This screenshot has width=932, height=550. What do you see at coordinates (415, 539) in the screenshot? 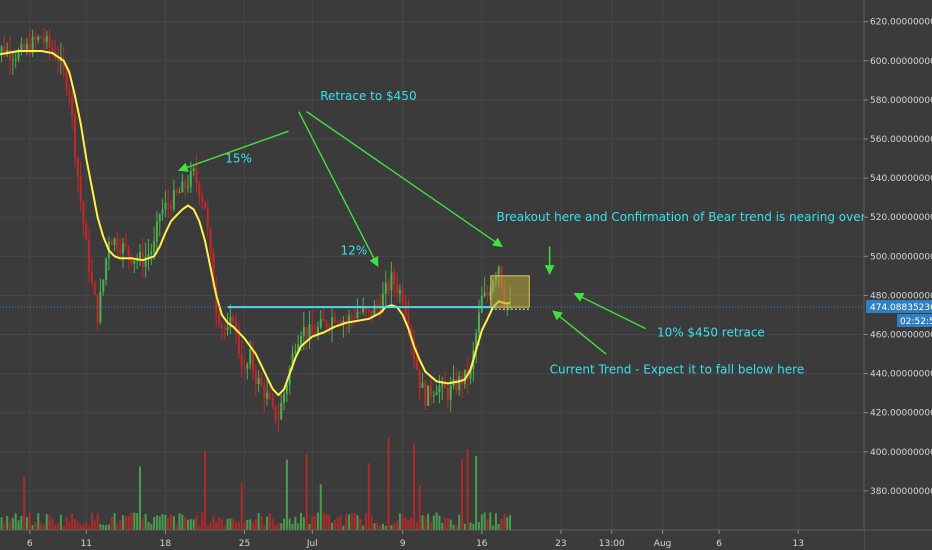
I see `time-axis: 6 11 18 25 Jul 9 16 23 13:00 Aug 6 13` at bounding box center [415, 539].